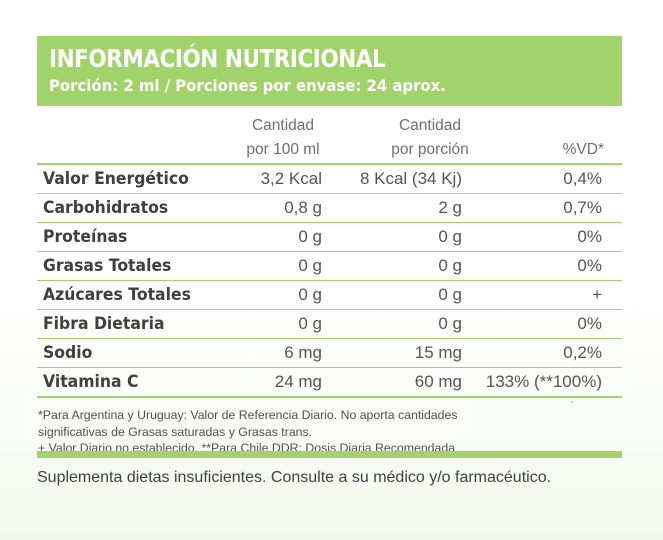  What do you see at coordinates (107, 266) in the screenshot?
I see `nutrient-label: Grasas Totales` at bounding box center [107, 266].